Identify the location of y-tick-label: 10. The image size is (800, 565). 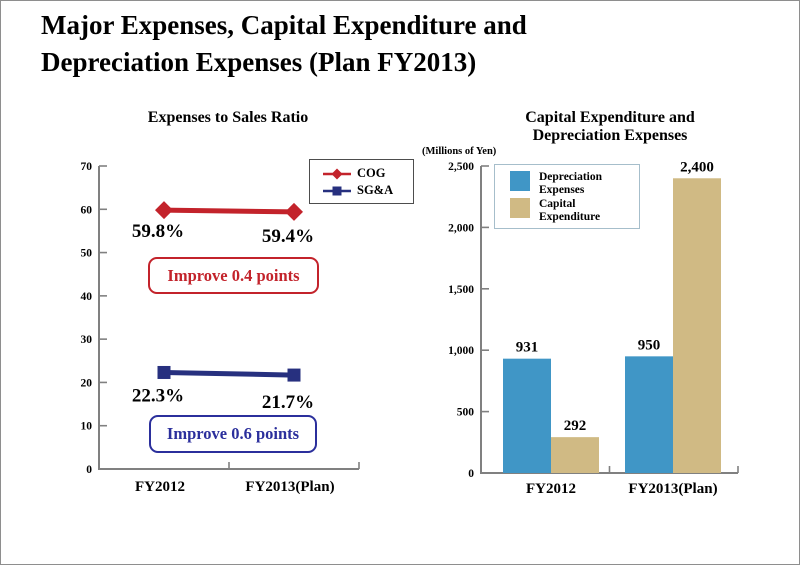
(87, 427).